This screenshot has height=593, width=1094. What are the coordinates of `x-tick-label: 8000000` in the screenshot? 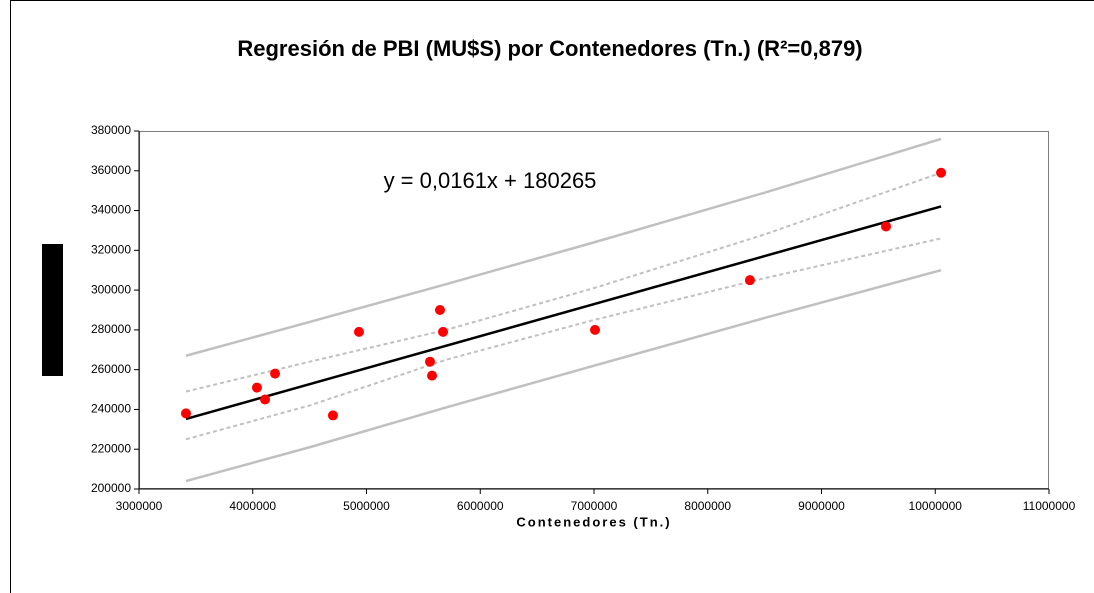 It's located at (707, 506).